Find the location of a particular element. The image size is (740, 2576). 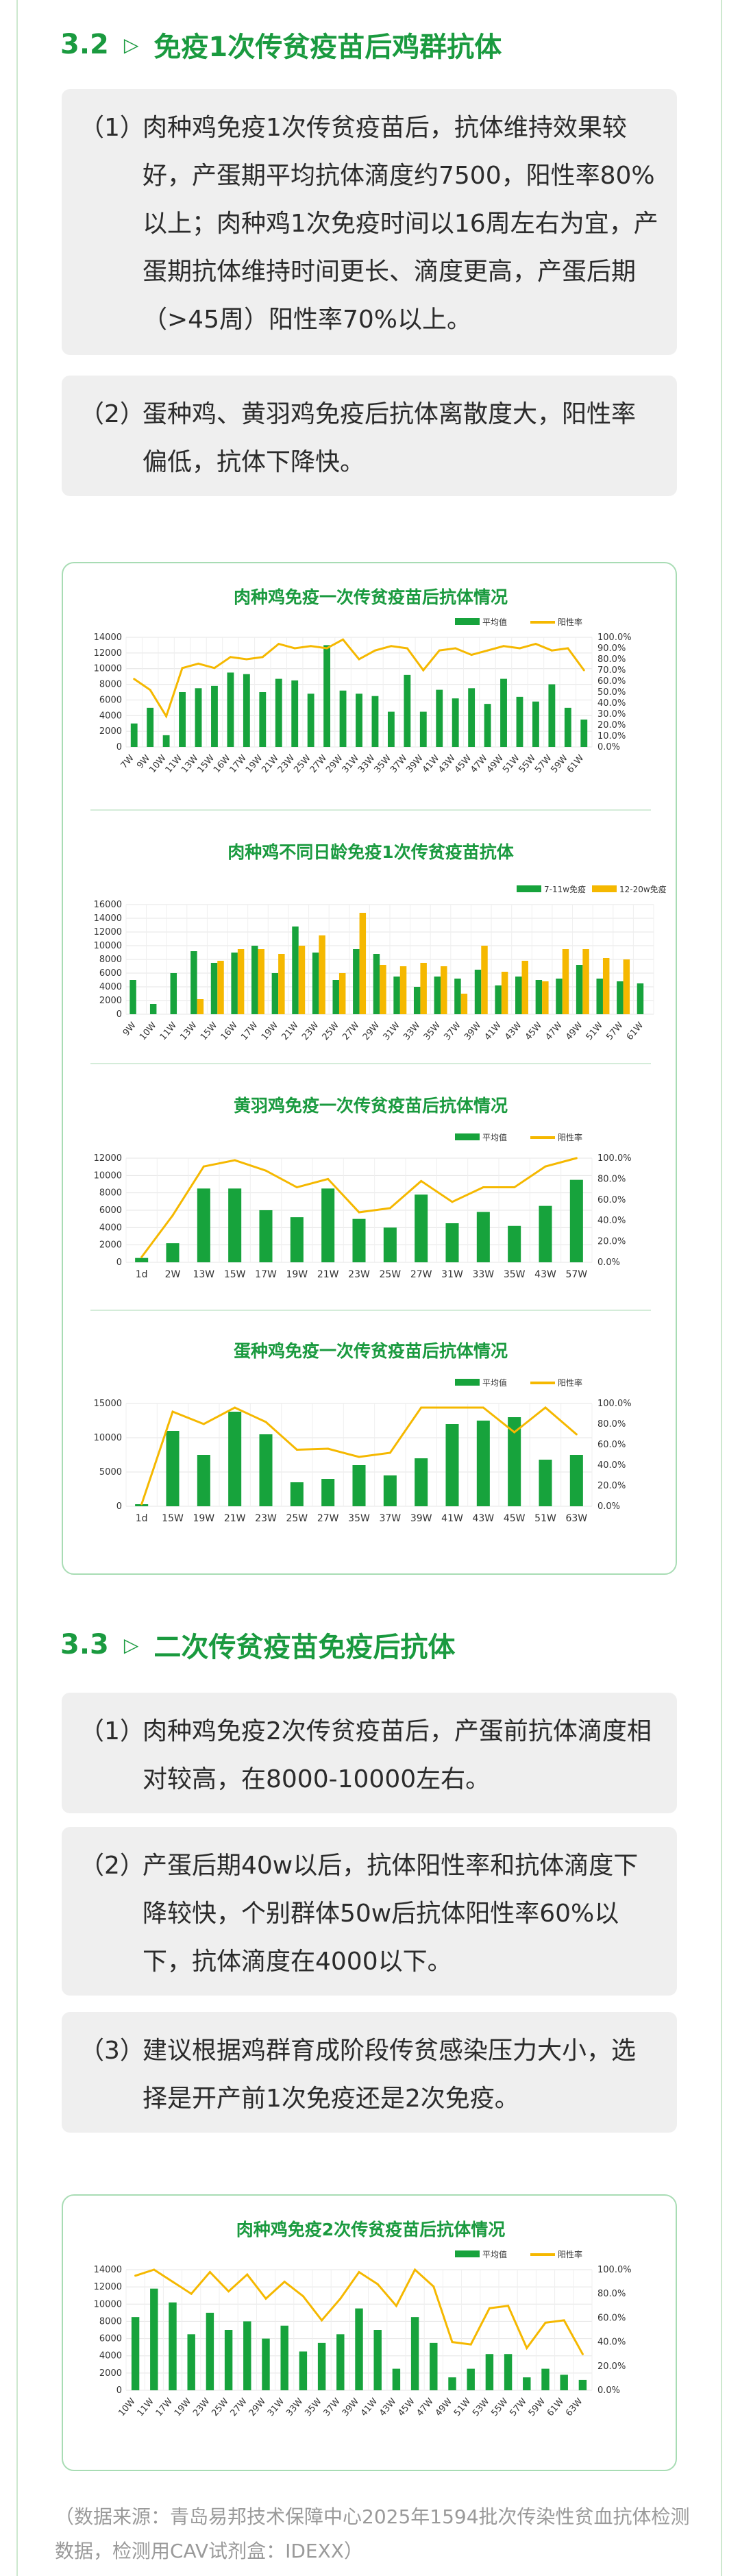

x-tick-label: 57W is located at coordinates (614, 1031).